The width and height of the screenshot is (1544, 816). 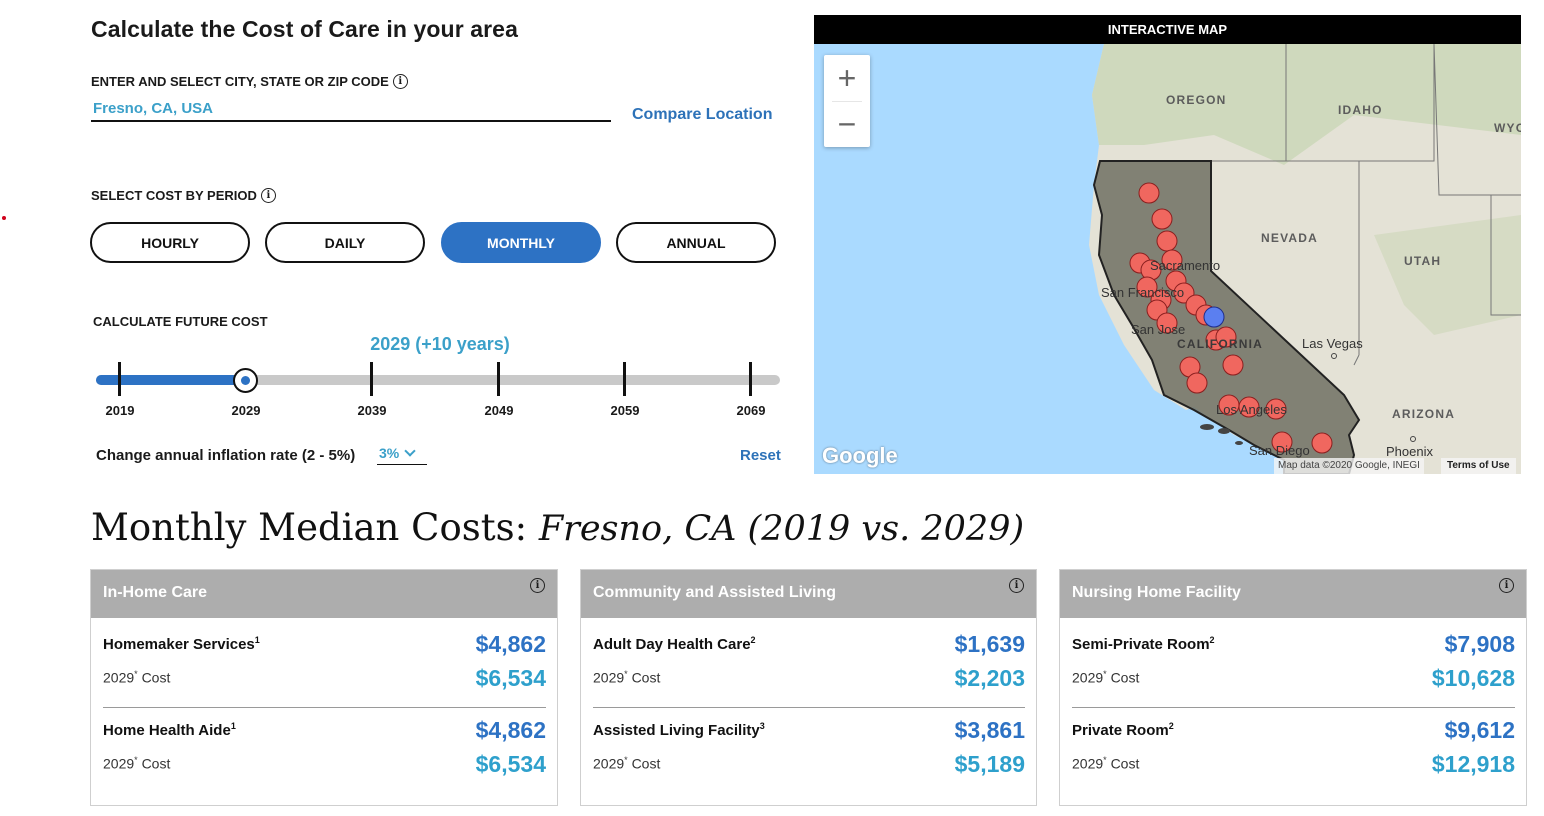 What do you see at coordinates (1332, 343) in the screenshot?
I see `city-label-las-vegas: Las Vegas` at bounding box center [1332, 343].